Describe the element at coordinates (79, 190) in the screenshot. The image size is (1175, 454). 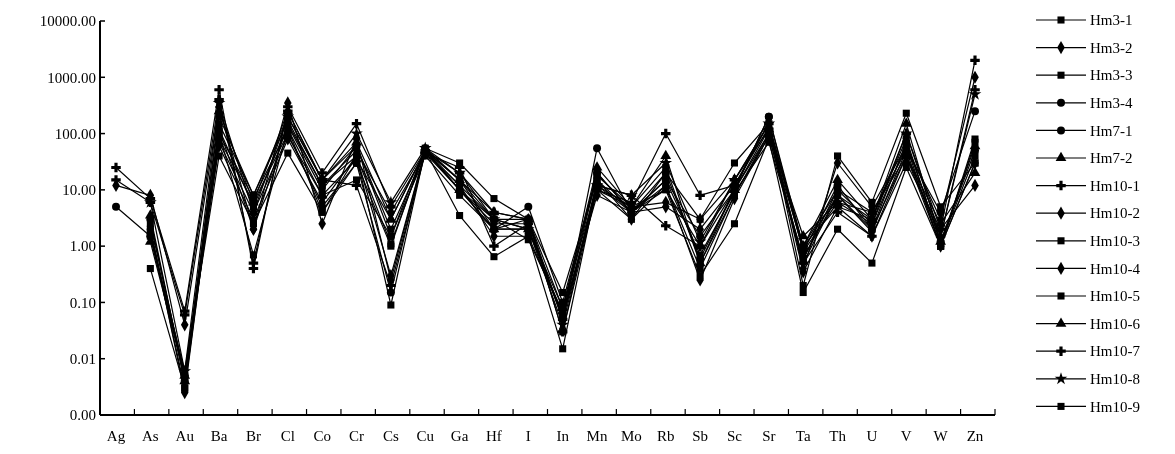
I see `y-tick-label: 10.00` at that location.